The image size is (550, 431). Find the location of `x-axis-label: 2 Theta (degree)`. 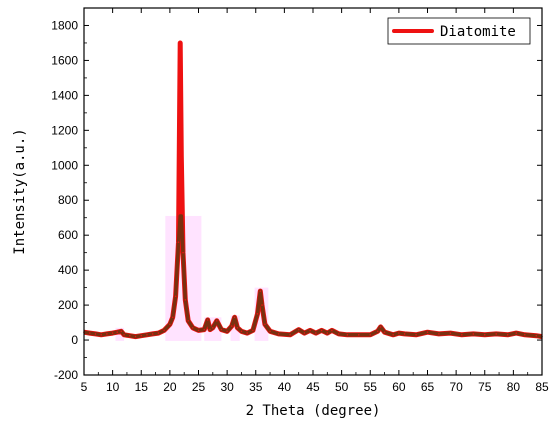

x-axis-label: 2 Theta (degree) is located at coordinates (313, 411).